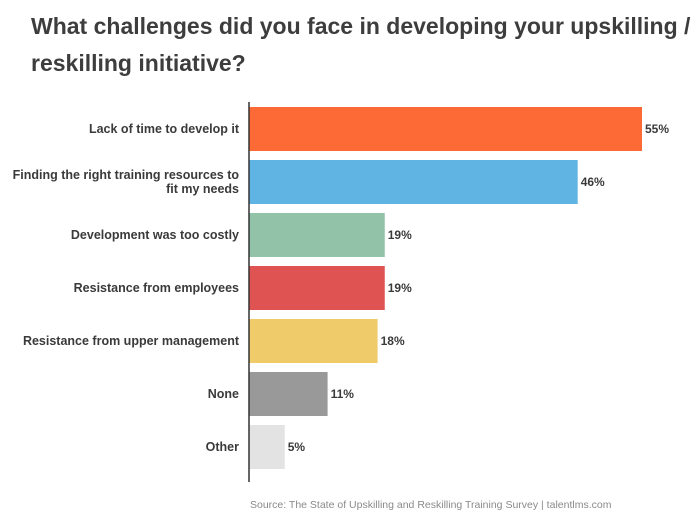  I want to click on category-label-resistance-from-employees: Resistance from employees, so click(156, 288).